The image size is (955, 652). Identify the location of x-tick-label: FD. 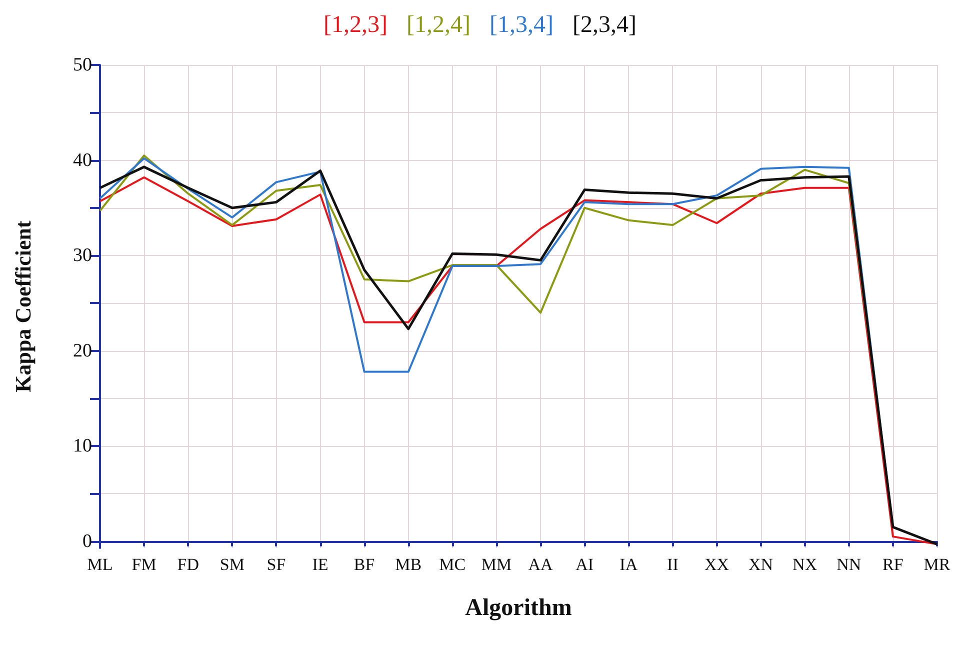
(188, 564).